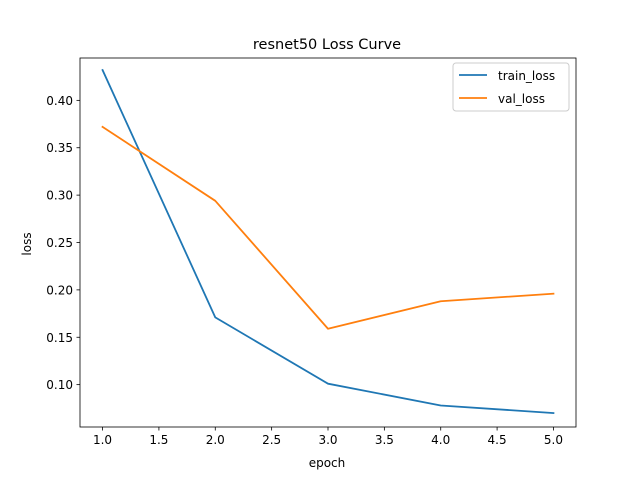 The width and height of the screenshot is (640, 484). I want to click on x-tick-label: 4.5, so click(497, 440).